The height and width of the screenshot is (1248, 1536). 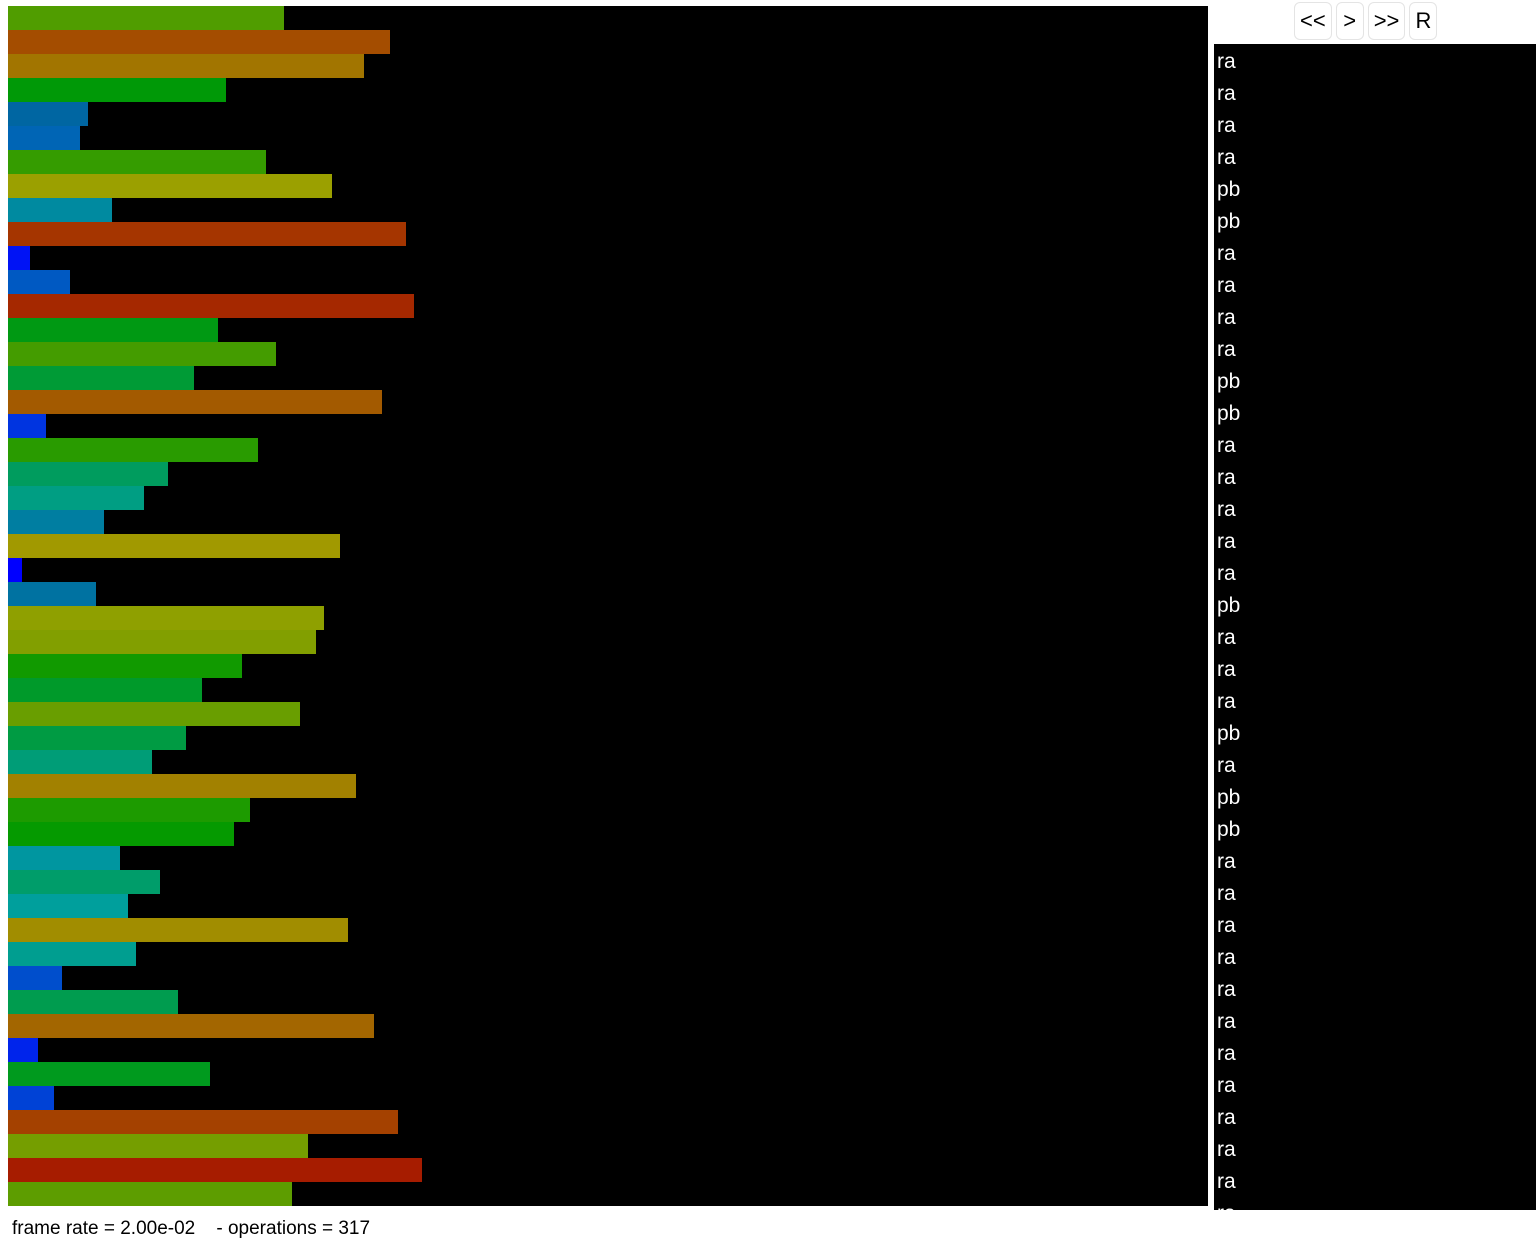 I want to click on control-button: R, so click(x=1423, y=21).